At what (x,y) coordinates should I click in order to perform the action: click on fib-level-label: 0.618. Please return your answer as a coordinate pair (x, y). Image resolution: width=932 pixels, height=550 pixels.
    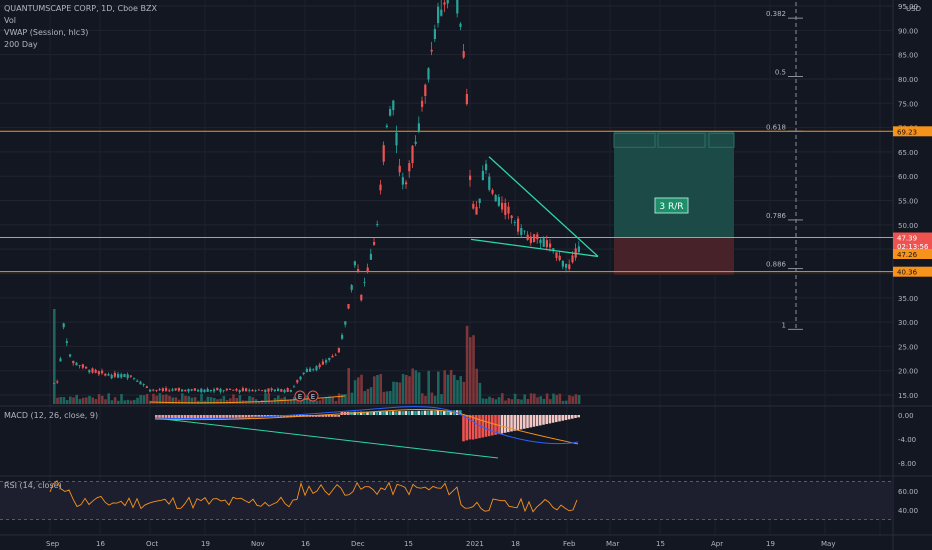
    Looking at the image, I should click on (776, 127).